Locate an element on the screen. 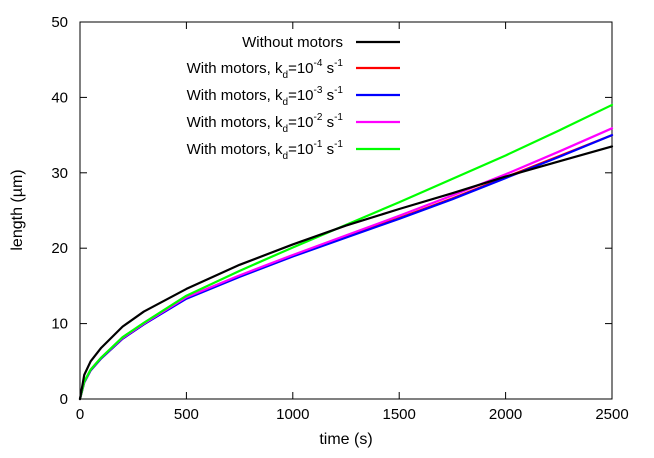  legend-entry-3: With motors, kd=10-2 s-1 is located at coordinates (293, 123).